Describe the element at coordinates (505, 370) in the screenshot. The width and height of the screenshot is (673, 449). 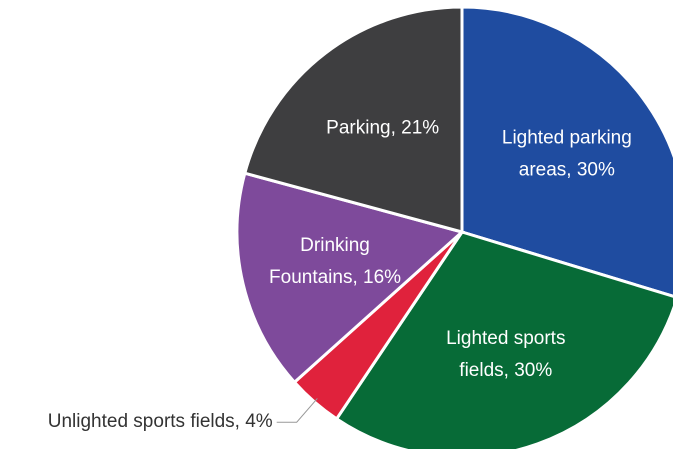
I see `data-label: fields, 30%` at that location.